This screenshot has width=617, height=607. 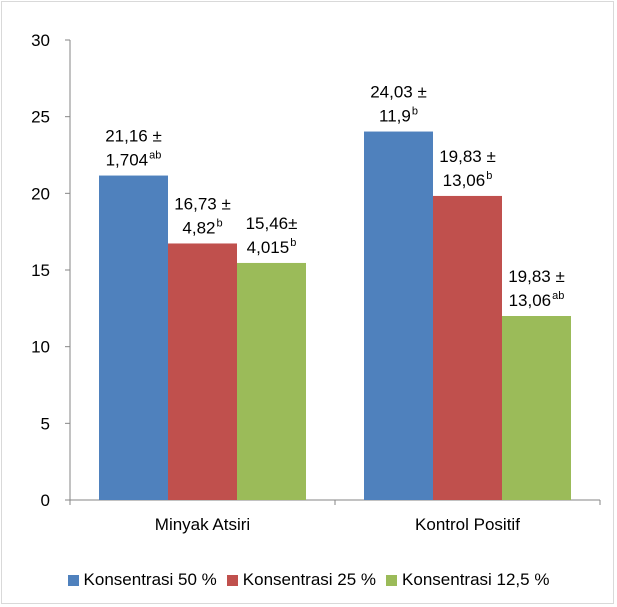 I want to click on bar-konsentrasi-25--1, so click(x=467, y=347).